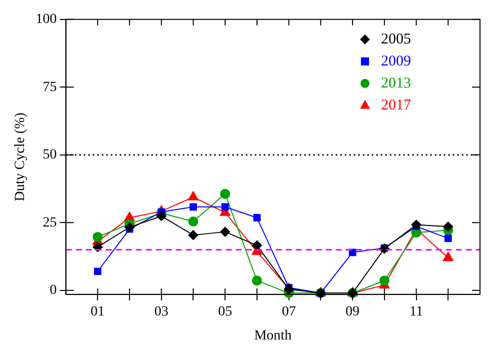 This screenshot has width=498, height=356. Describe the element at coordinates (417, 312) in the screenshot. I see `x-tick-label: 11` at that location.